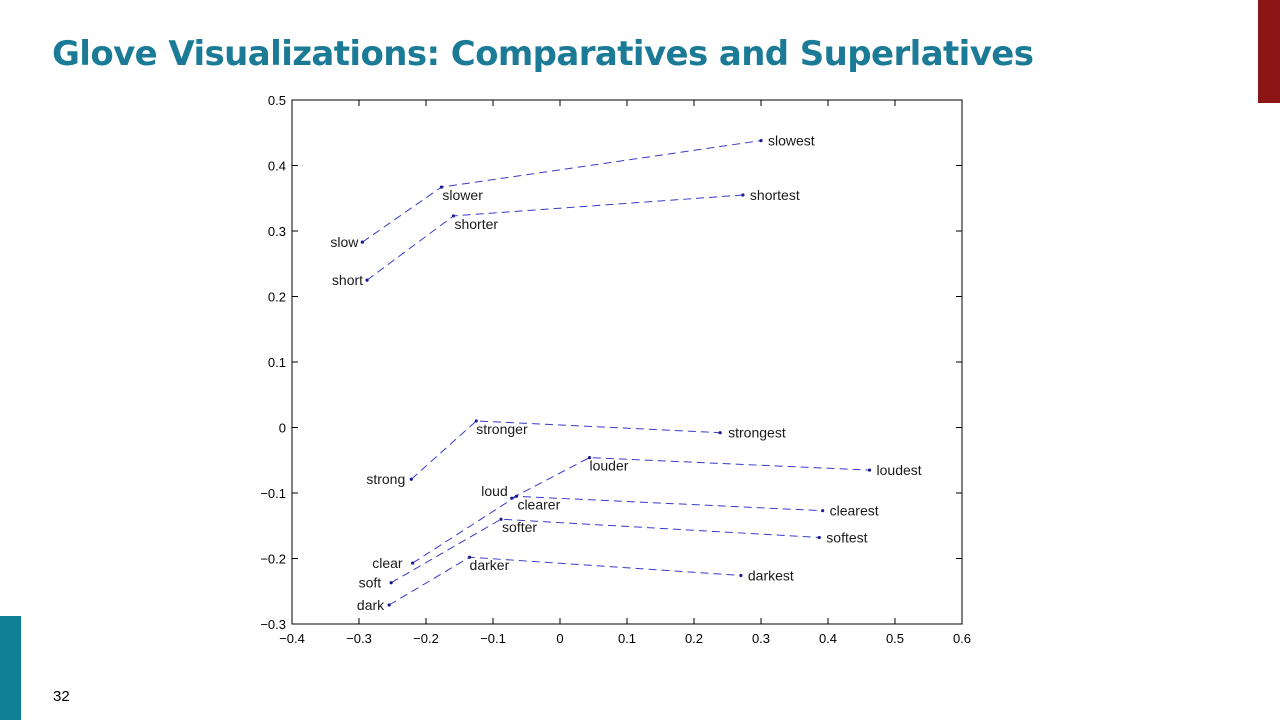 Image resolution: width=1280 pixels, height=720 pixels. I want to click on x-tick-label: 0.1, so click(627, 638).